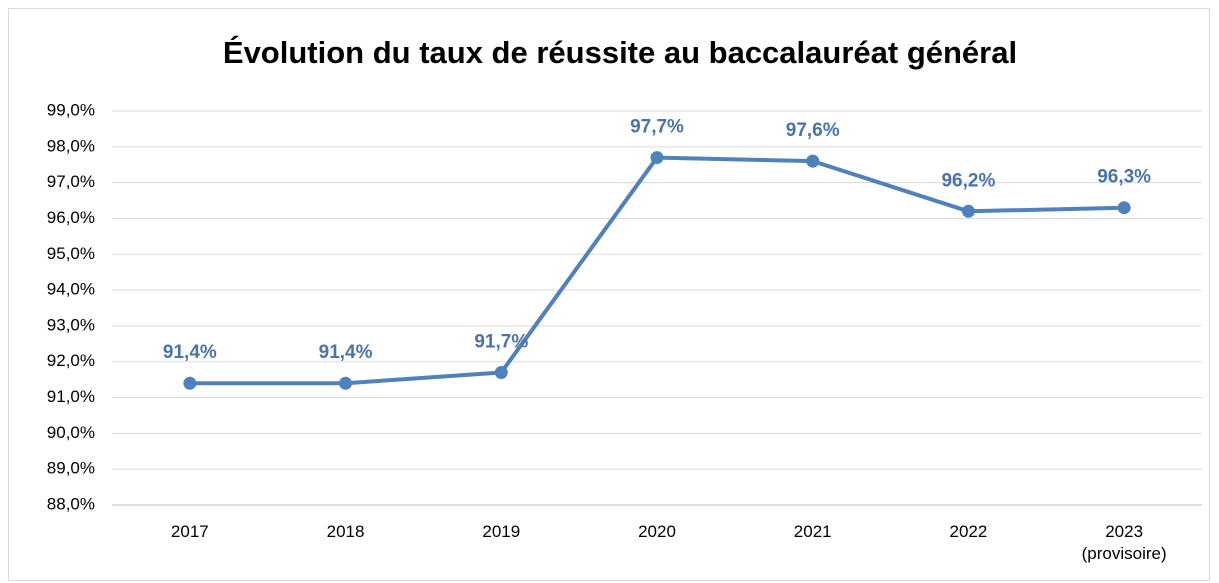 This screenshot has height=583, width=1219. What do you see at coordinates (968, 531) in the screenshot?
I see `x-tick-label: 2022` at bounding box center [968, 531].